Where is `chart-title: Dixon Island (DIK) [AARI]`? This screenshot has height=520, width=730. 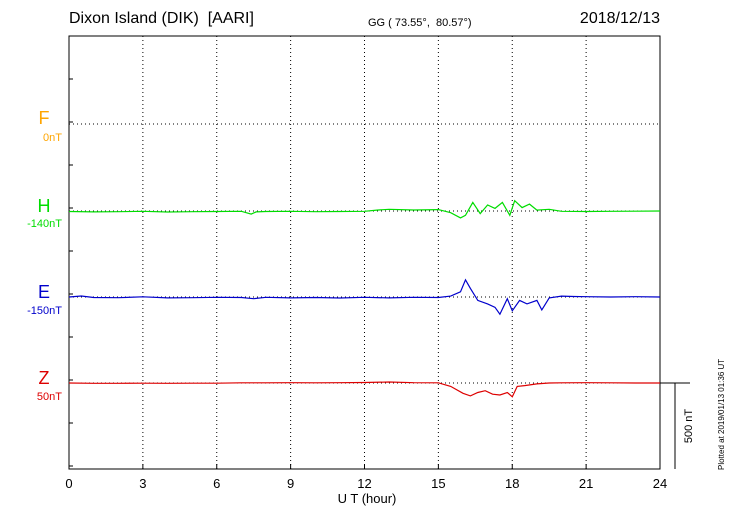 chart-title: Dixon Island (DIK) [AARI] is located at coordinates (161, 18).